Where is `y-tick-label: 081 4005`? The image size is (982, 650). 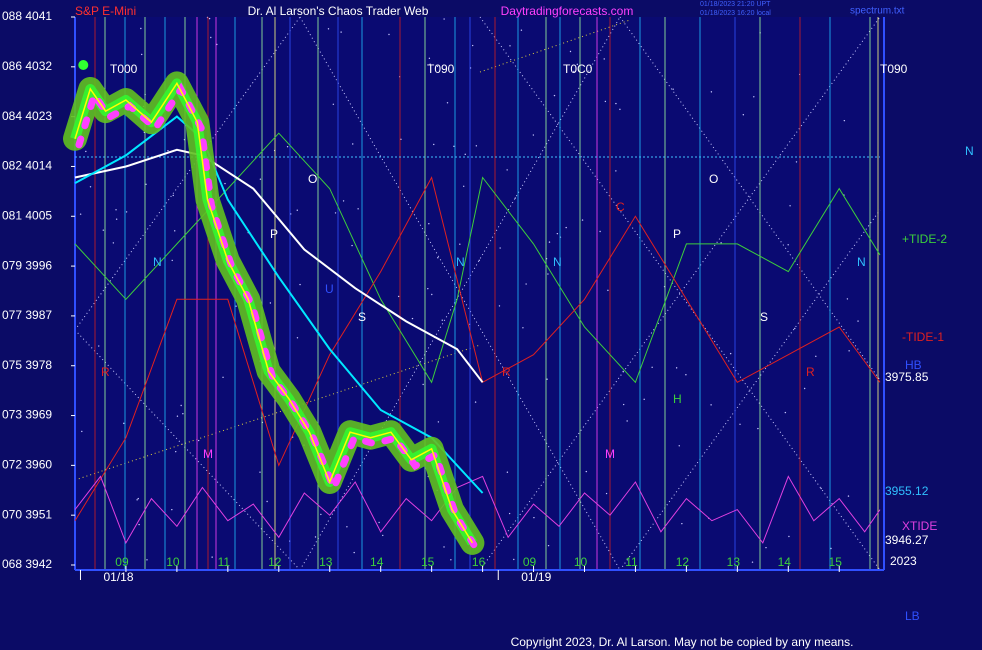
y-tick-label: 081 4005 is located at coordinates (27, 215).